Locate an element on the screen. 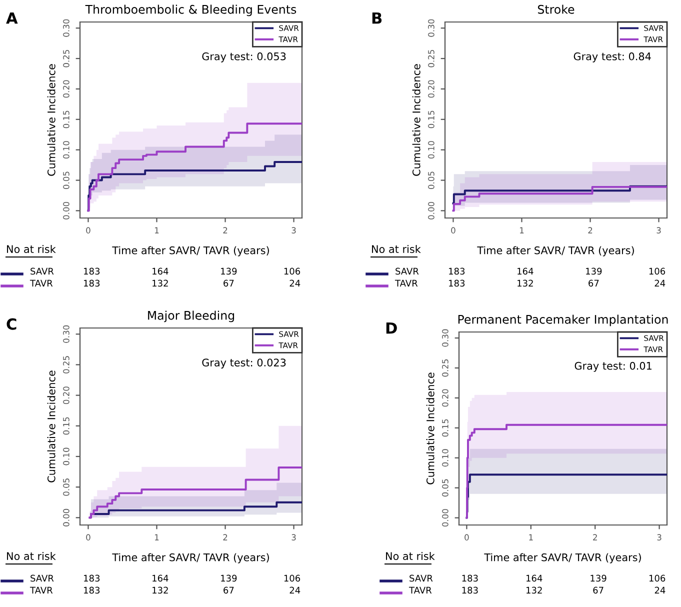 The height and width of the screenshot is (607, 681). text: D is located at coordinates (391, 328).